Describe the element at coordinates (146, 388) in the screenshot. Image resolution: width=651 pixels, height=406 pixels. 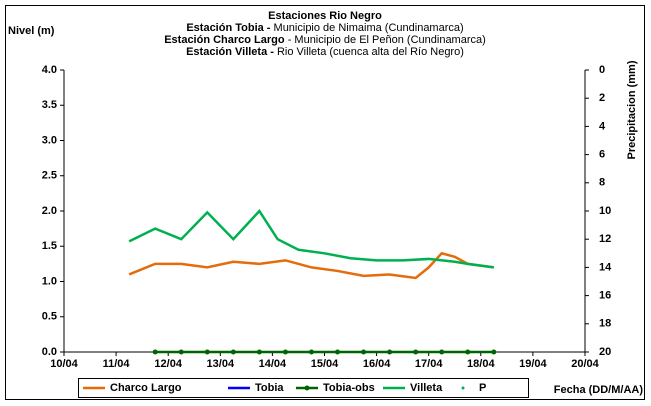
I see `legend-label: Charco Largo` at that location.